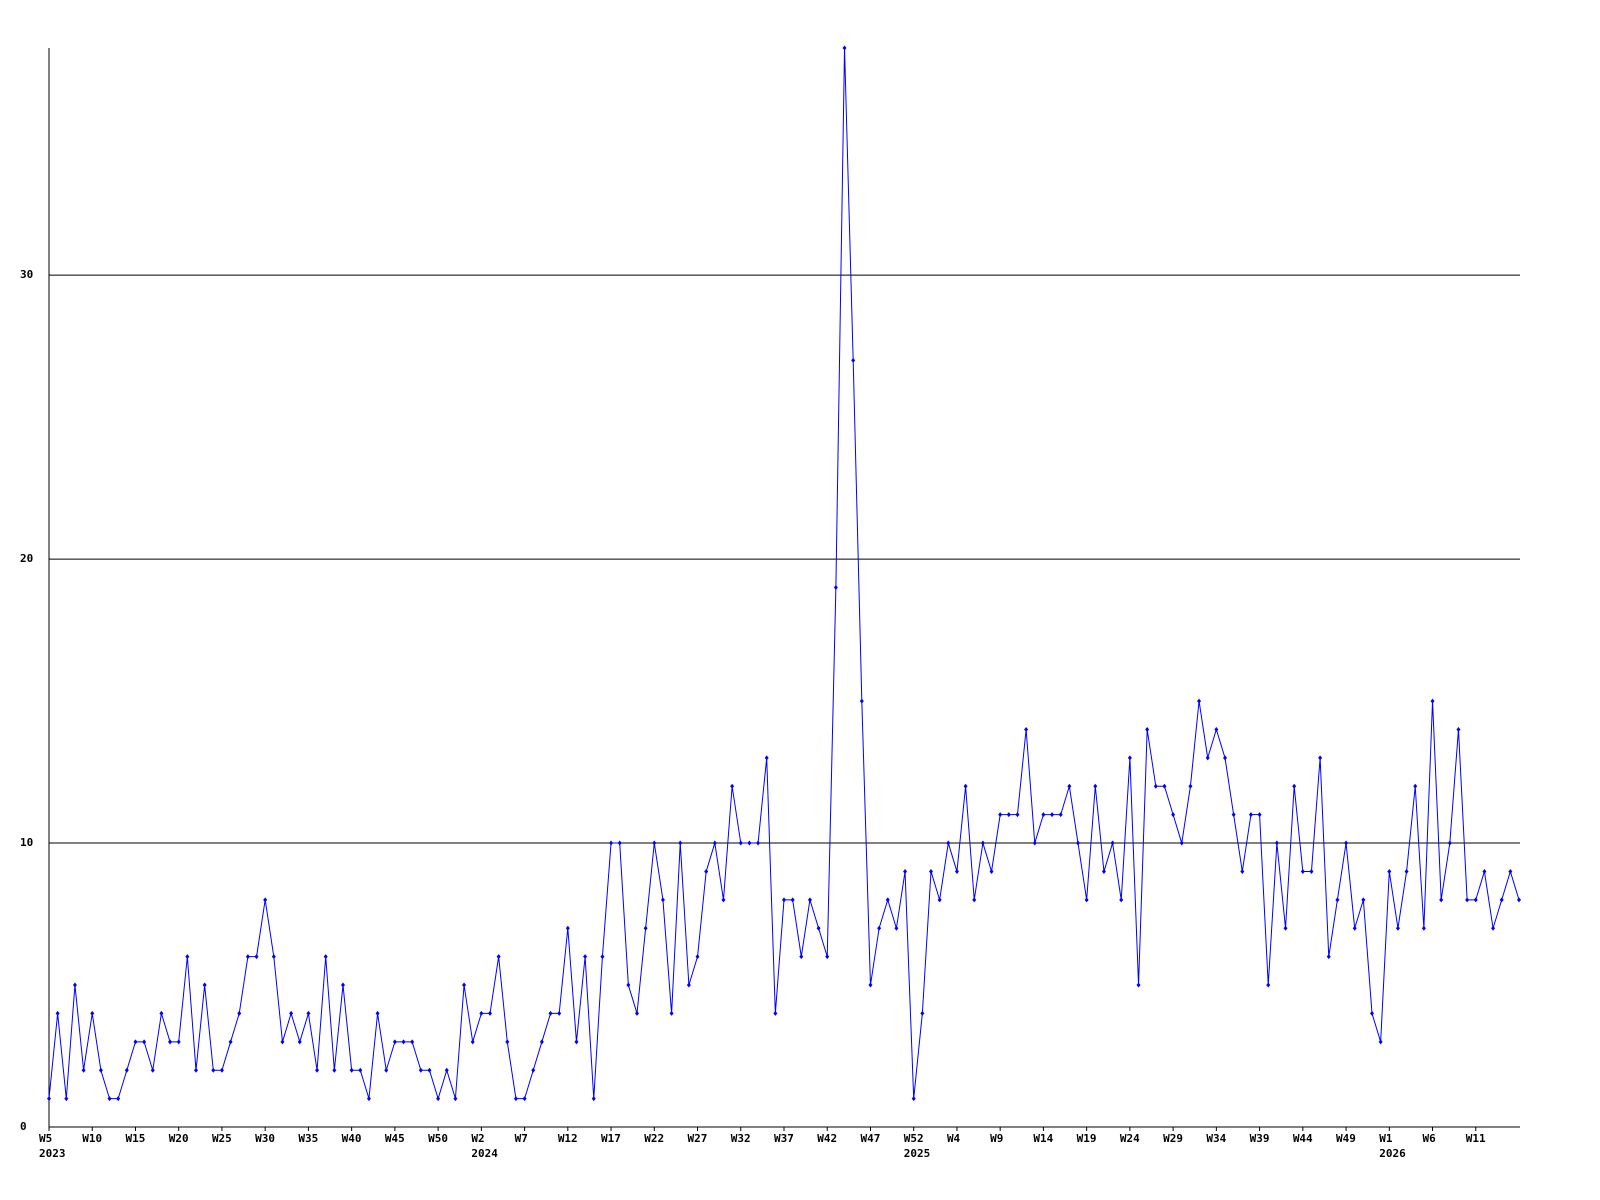 The width and height of the screenshot is (1600, 1200). What do you see at coordinates (135, 1138) in the screenshot?
I see `x-tick-label: W15` at bounding box center [135, 1138].